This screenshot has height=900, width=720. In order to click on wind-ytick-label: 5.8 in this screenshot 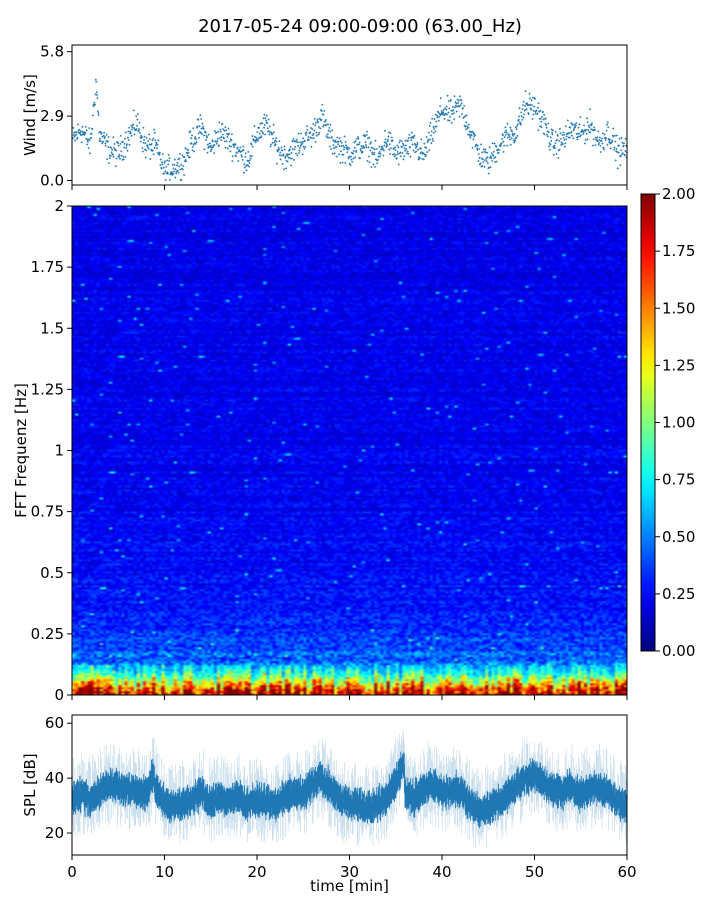, I will do `click(52, 52)`.